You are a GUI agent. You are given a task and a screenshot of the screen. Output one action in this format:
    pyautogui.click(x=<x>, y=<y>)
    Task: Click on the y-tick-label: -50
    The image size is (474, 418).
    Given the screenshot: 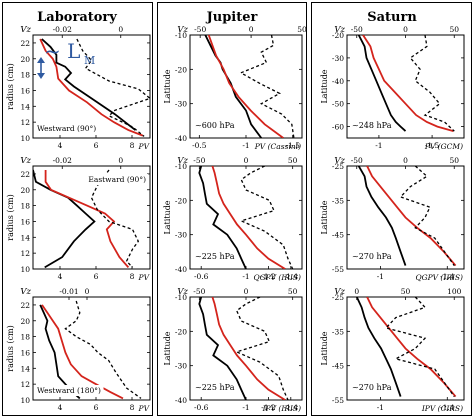 What is the action you would take?
    pyautogui.click(x=338, y=104)
    